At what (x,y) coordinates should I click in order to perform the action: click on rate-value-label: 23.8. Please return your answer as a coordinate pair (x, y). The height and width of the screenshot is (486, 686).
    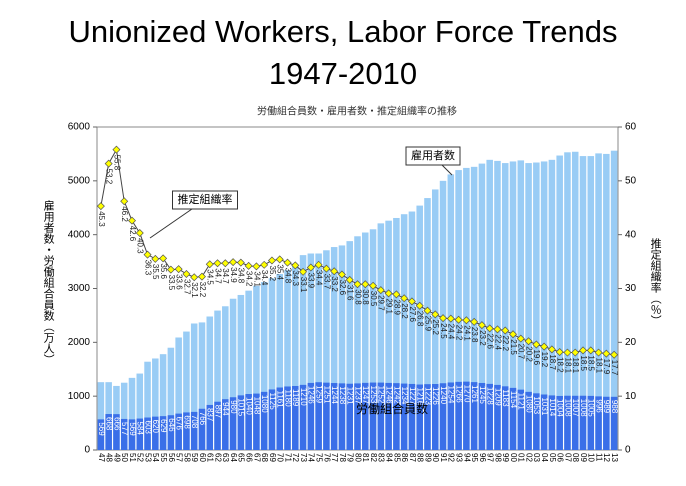
    Looking at the image, I should click on (474, 335).